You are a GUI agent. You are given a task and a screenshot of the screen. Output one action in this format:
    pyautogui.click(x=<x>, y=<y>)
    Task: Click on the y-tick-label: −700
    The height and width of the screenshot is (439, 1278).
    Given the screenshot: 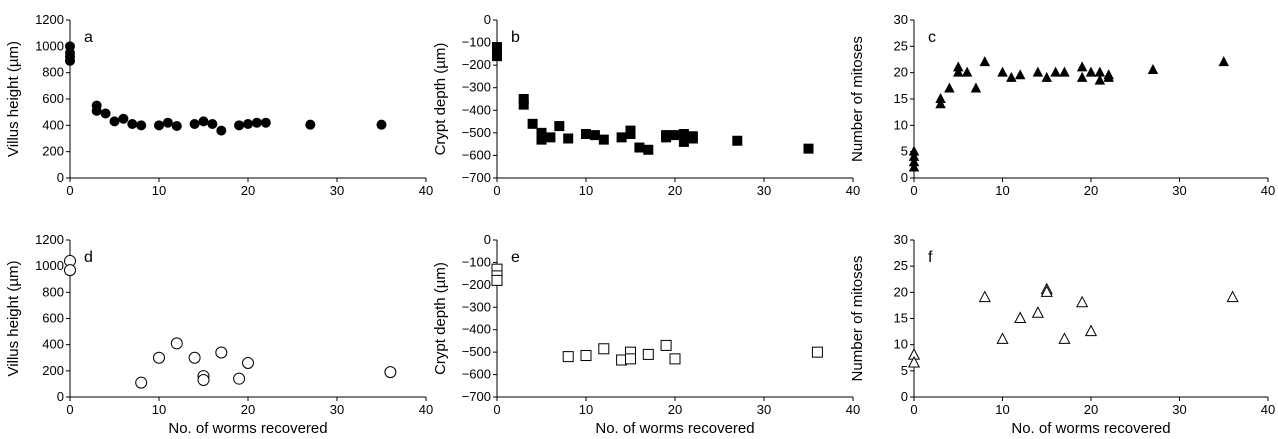 What is the action you would take?
    pyautogui.click(x=476, y=177)
    